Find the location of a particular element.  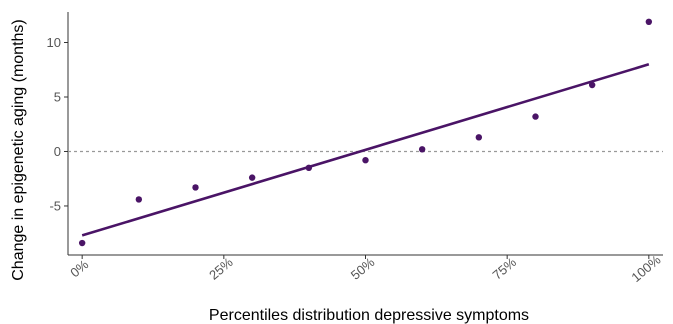

x-tick-label-2: 50% is located at coordinates (363, 268).